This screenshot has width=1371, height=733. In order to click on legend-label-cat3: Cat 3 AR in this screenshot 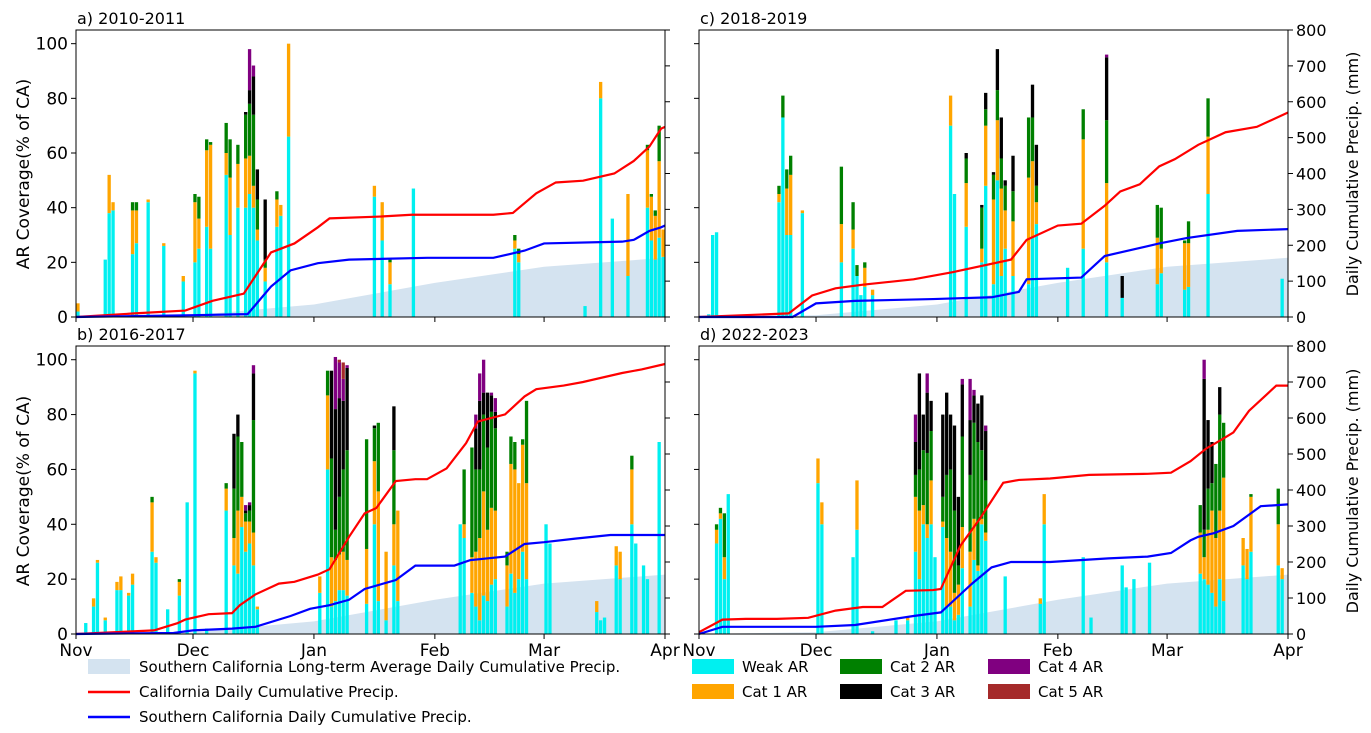, I will do `click(922, 692)`.